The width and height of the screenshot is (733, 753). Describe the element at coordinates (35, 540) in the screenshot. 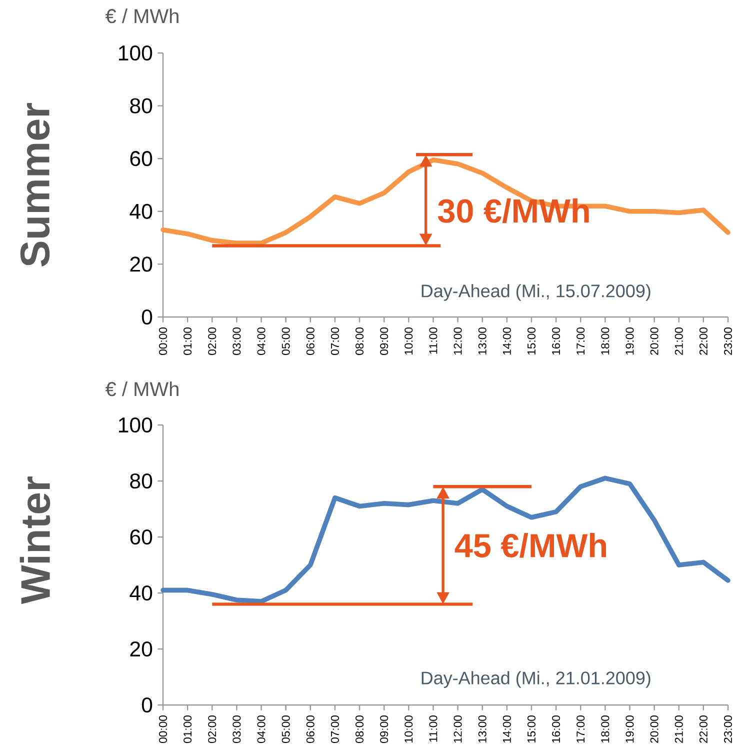

I see `text: Winter` at that location.